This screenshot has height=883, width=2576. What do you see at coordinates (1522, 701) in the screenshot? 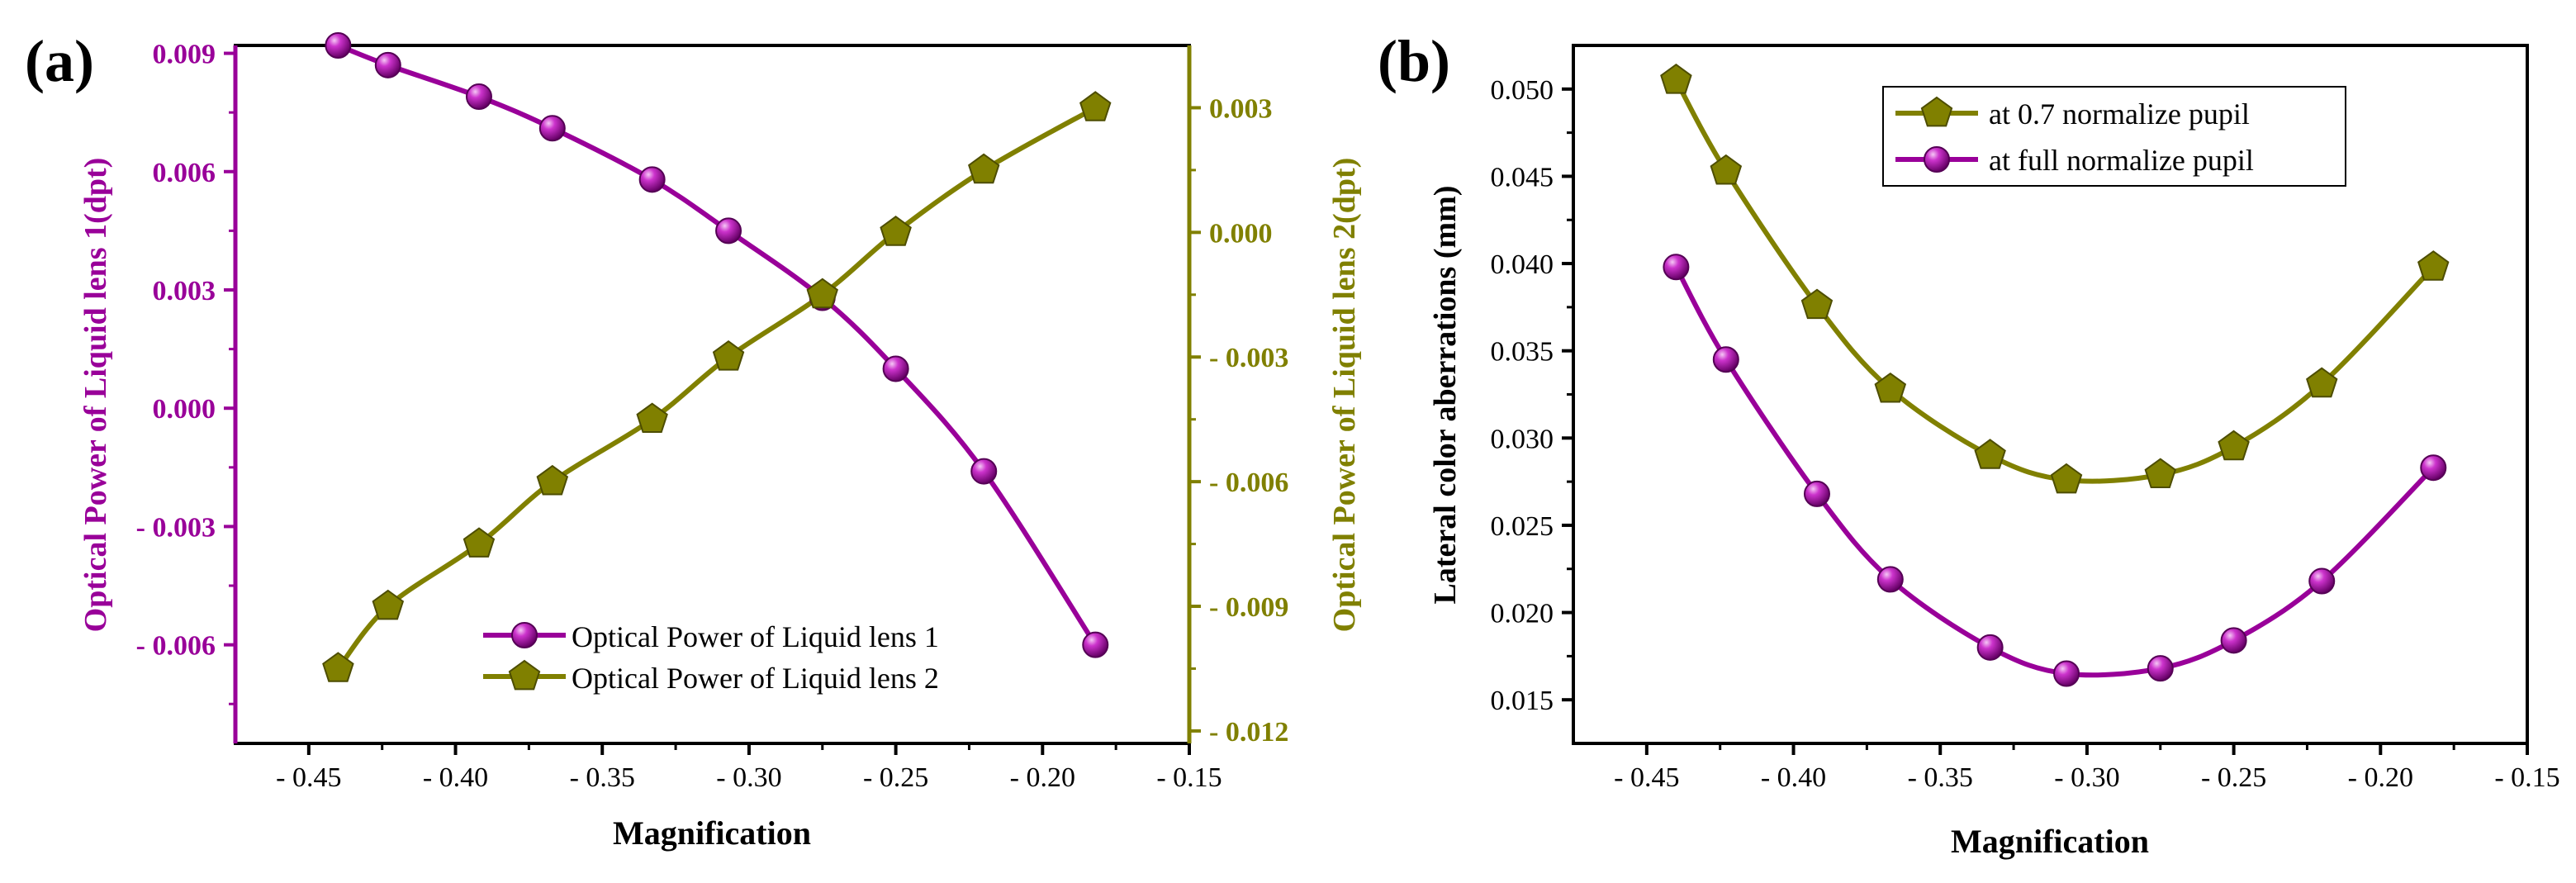
I see `y-tick-label: 0.015` at bounding box center [1522, 701].